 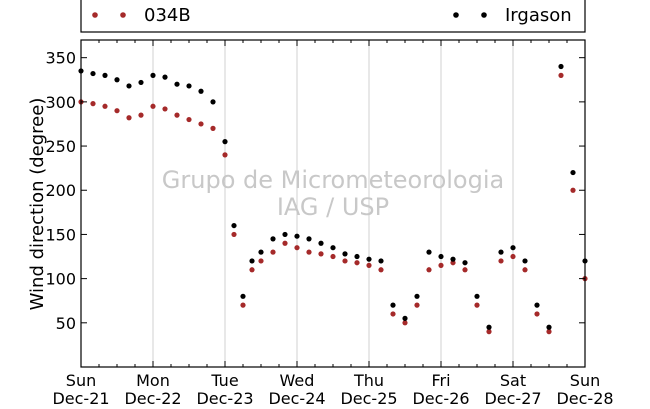 What do you see at coordinates (153, 380) in the screenshot?
I see `x-tick-label-day: Mon` at bounding box center [153, 380].